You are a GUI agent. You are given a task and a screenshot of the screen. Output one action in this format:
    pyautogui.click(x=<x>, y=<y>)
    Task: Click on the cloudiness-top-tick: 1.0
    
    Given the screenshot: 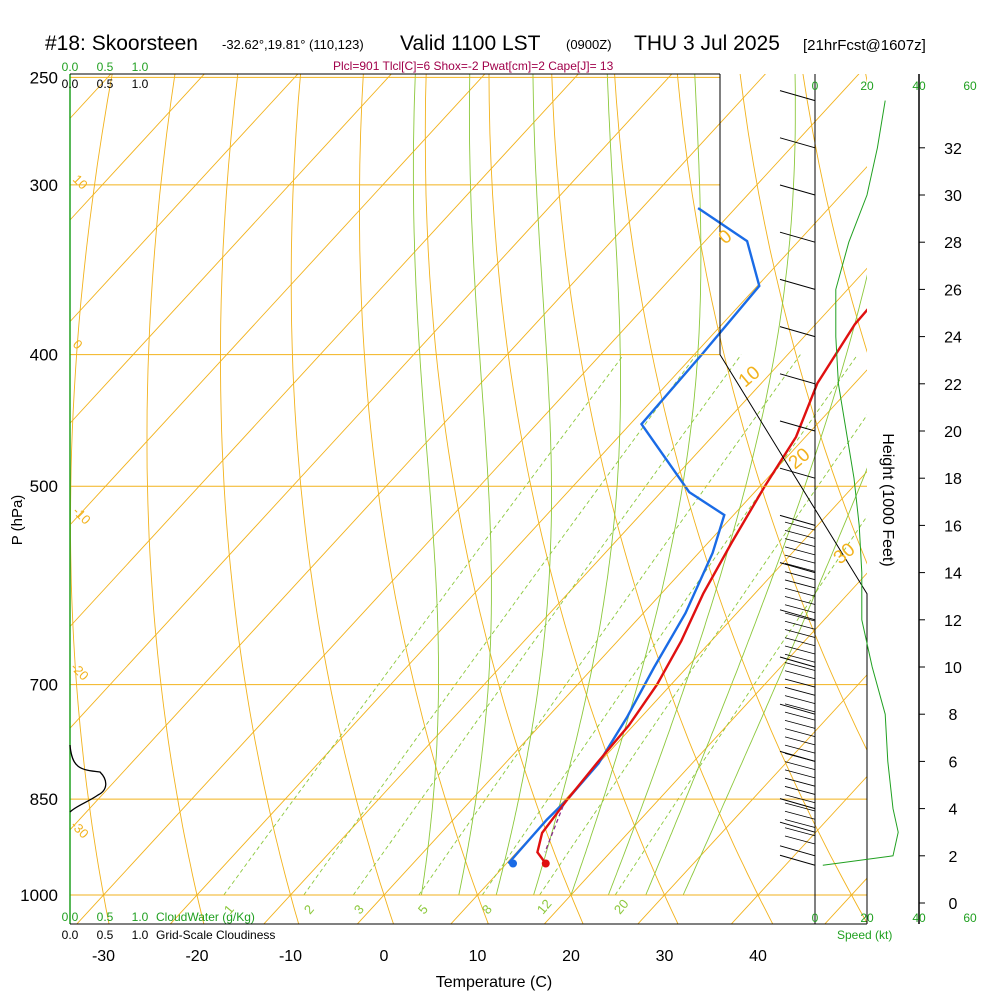 What is the action you would take?
    pyautogui.click(x=140, y=84)
    